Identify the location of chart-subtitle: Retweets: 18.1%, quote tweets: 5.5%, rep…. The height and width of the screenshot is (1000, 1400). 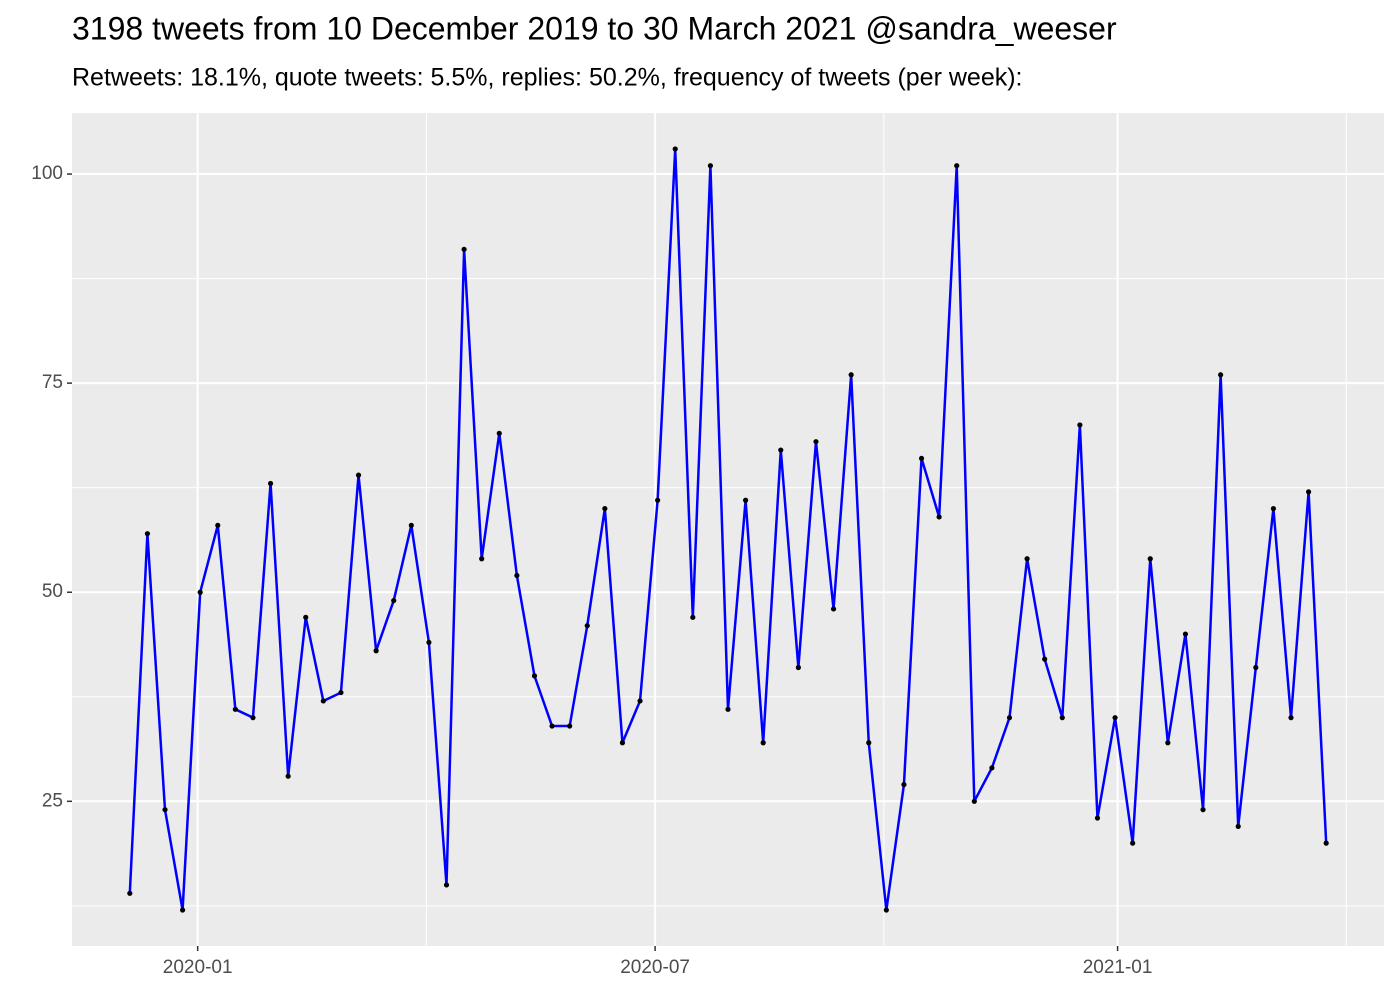
(547, 78).